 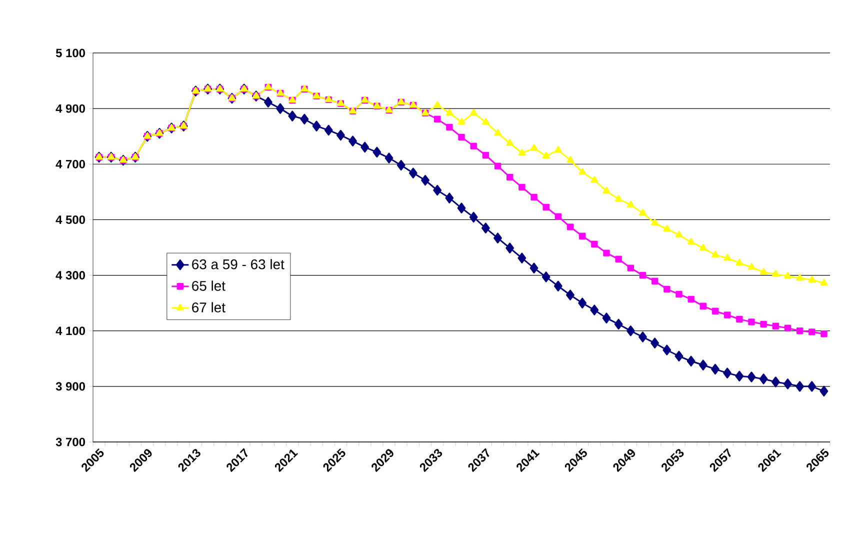 What do you see at coordinates (70, 275) in the screenshot?
I see `y-tick-label: 4 300` at bounding box center [70, 275].